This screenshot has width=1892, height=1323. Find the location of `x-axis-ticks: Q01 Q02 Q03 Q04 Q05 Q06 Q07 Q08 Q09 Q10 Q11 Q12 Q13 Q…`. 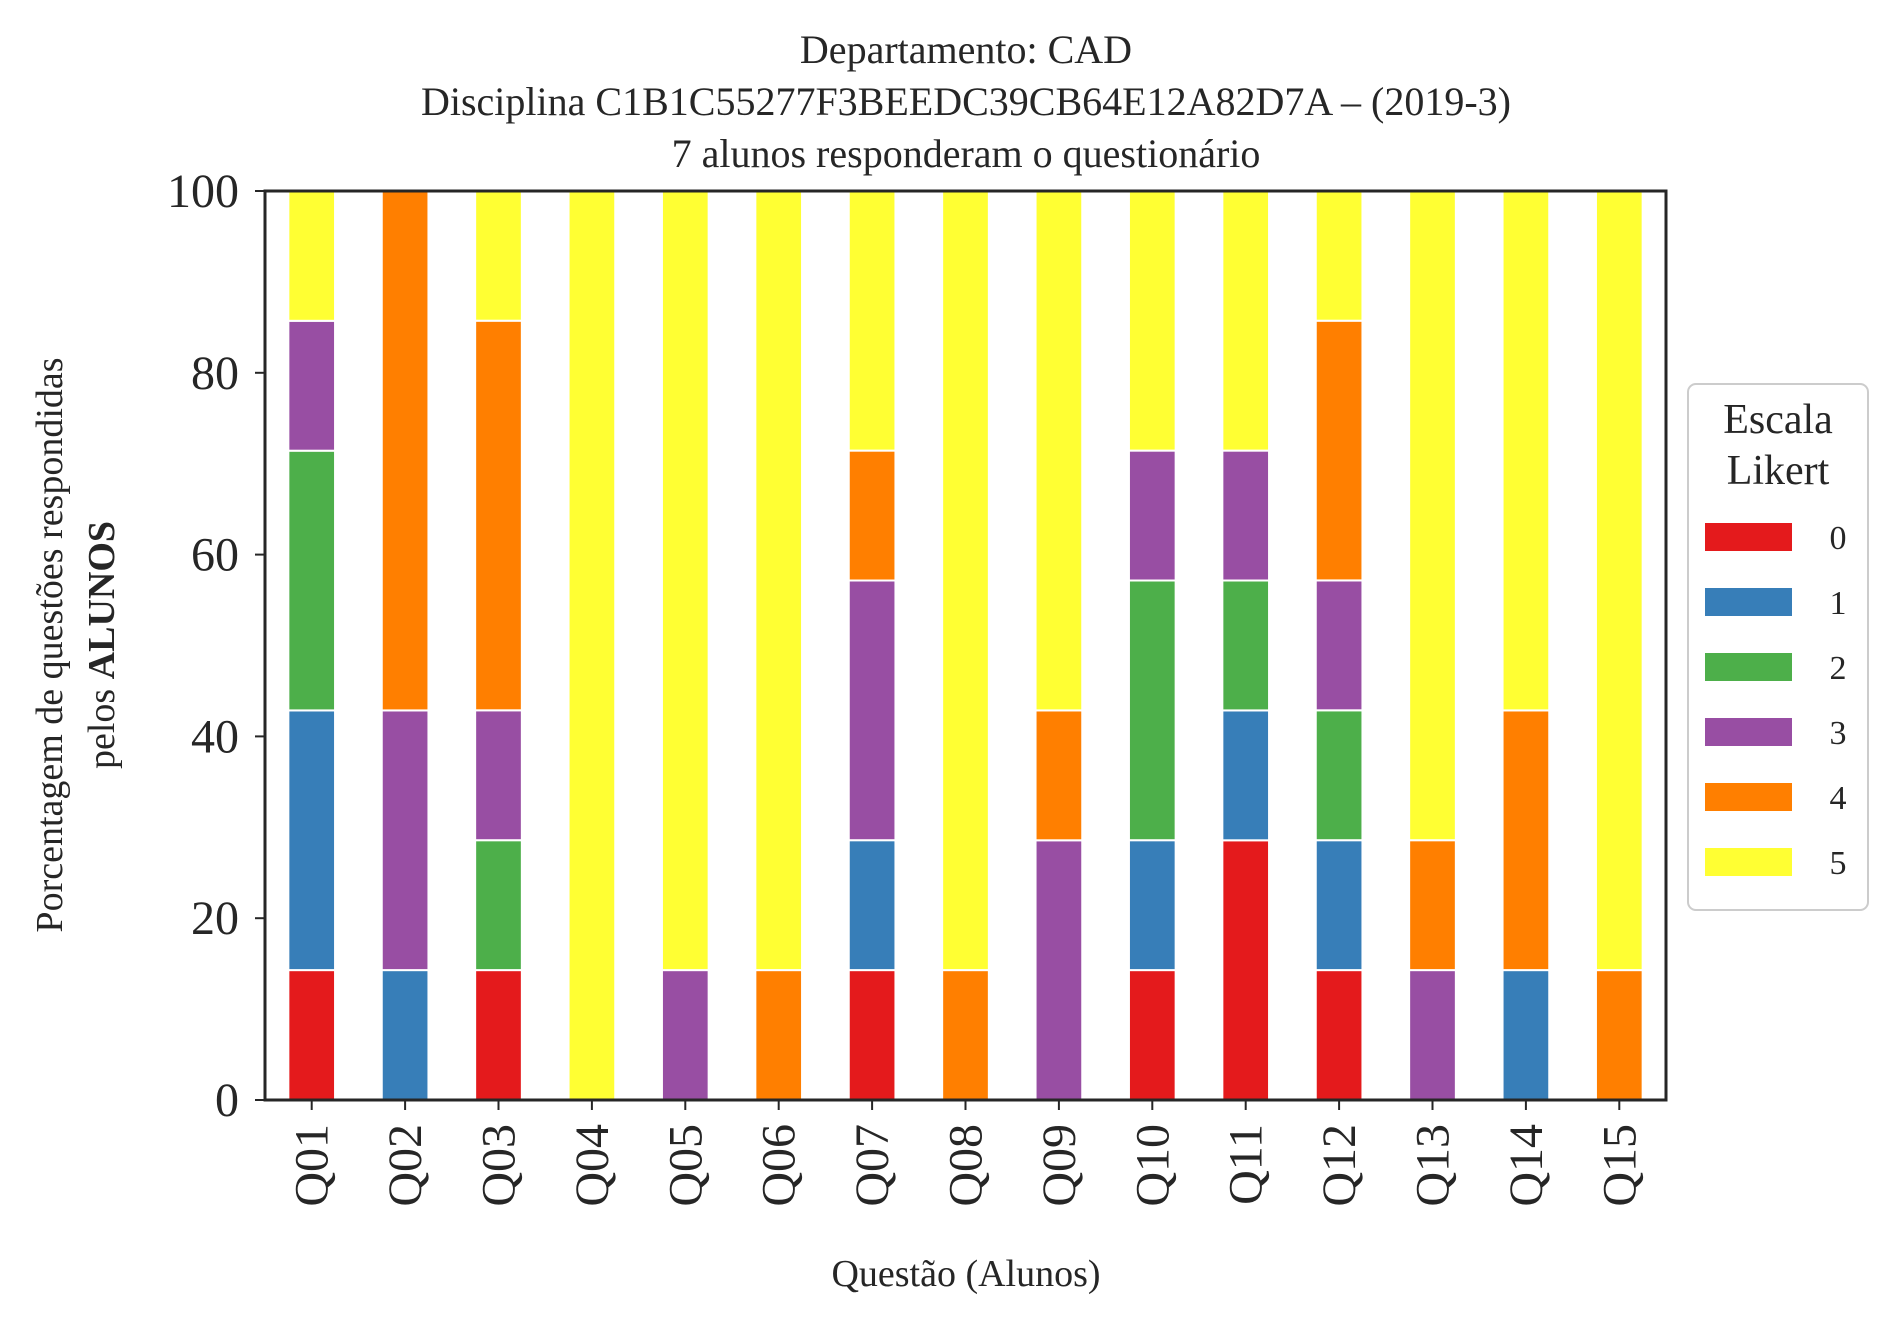

x-axis-ticks: Q01 Q02 Q03 Q04 Q05 Q06 Q07 Q08 Q09 Q10 Q11 Q12 Q13 Q… is located at coordinates (966, 1153).